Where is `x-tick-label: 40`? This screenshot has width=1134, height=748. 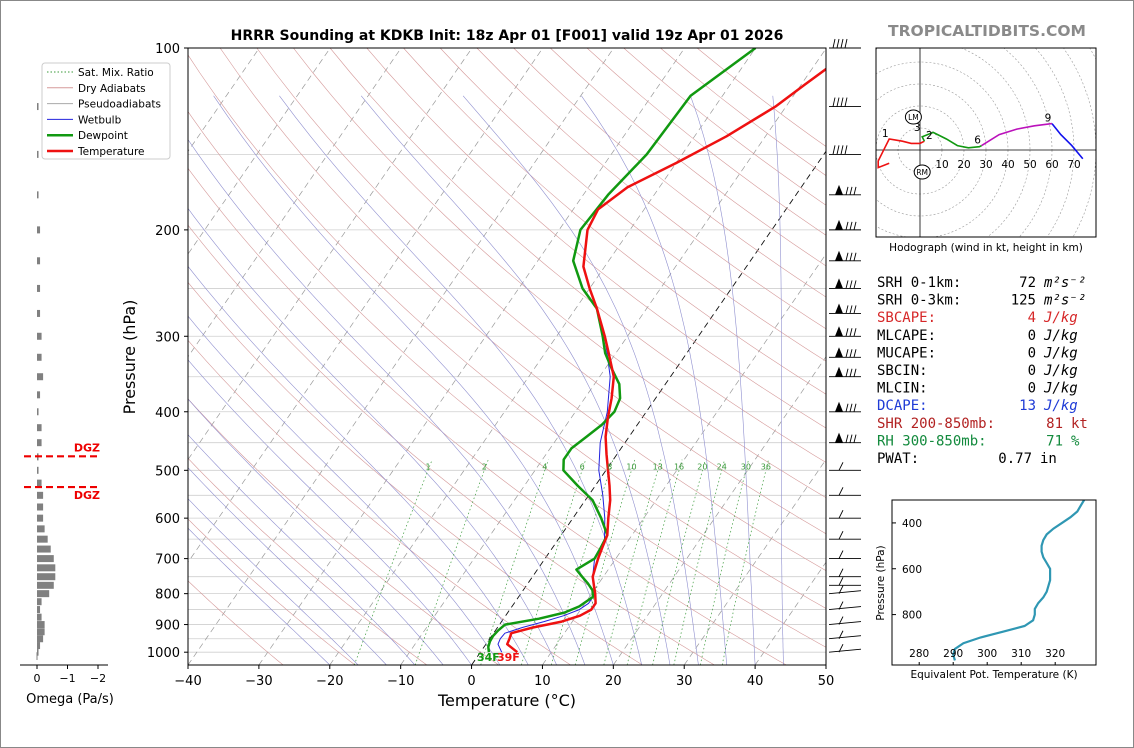 x-tick-label: 40 is located at coordinates (755, 681).